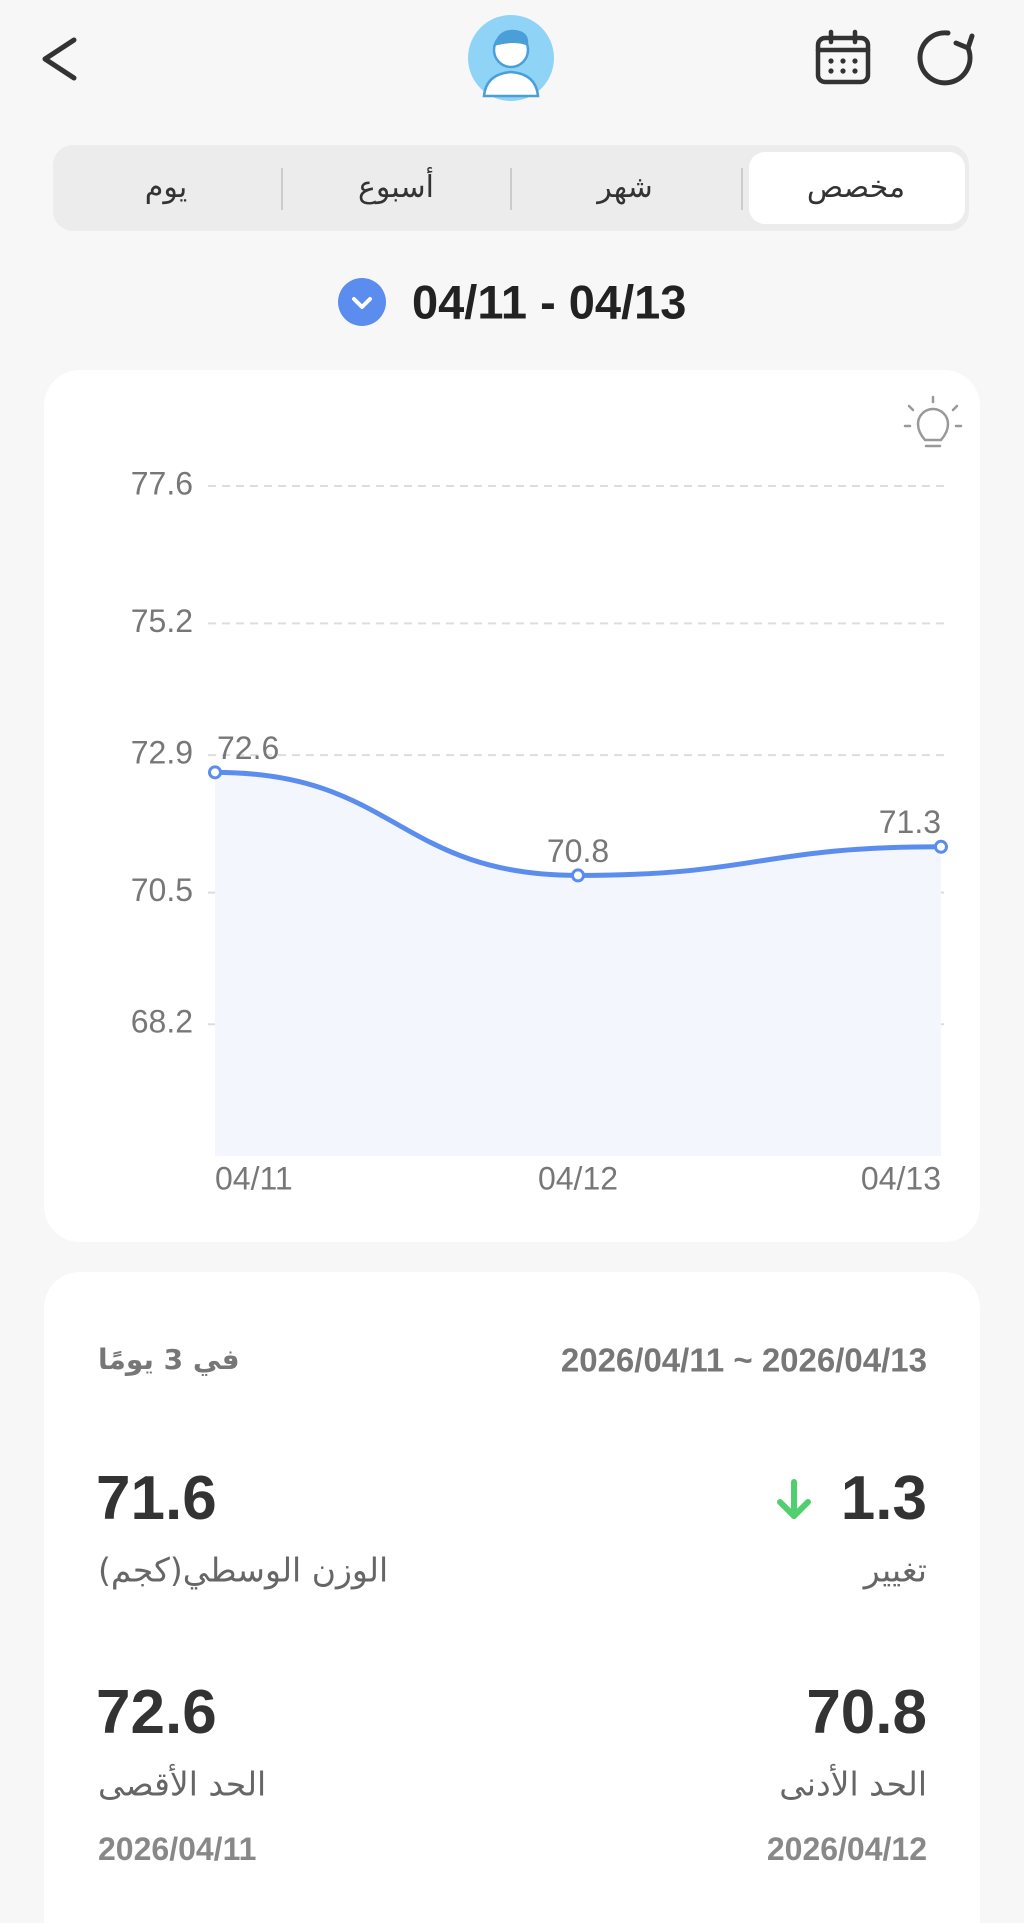 This screenshot has width=1024, height=1923. What do you see at coordinates (578, 851) in the screenshot?
I see `data-label: 70.8` at bounding box center [578, 851].